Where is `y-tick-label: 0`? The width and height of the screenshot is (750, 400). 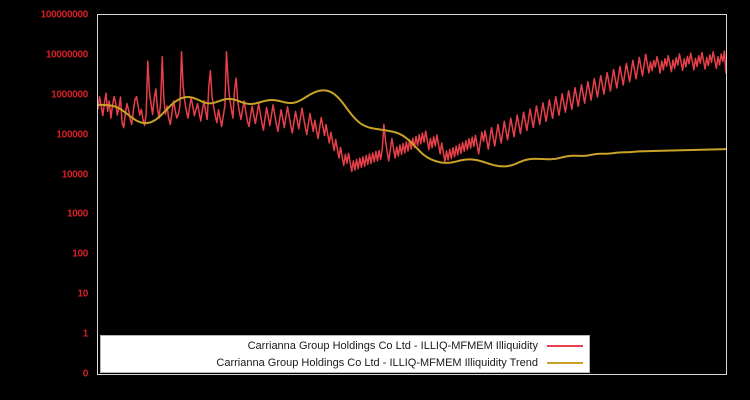 y-tick-label: 0 is located at coordinates (85, 374).